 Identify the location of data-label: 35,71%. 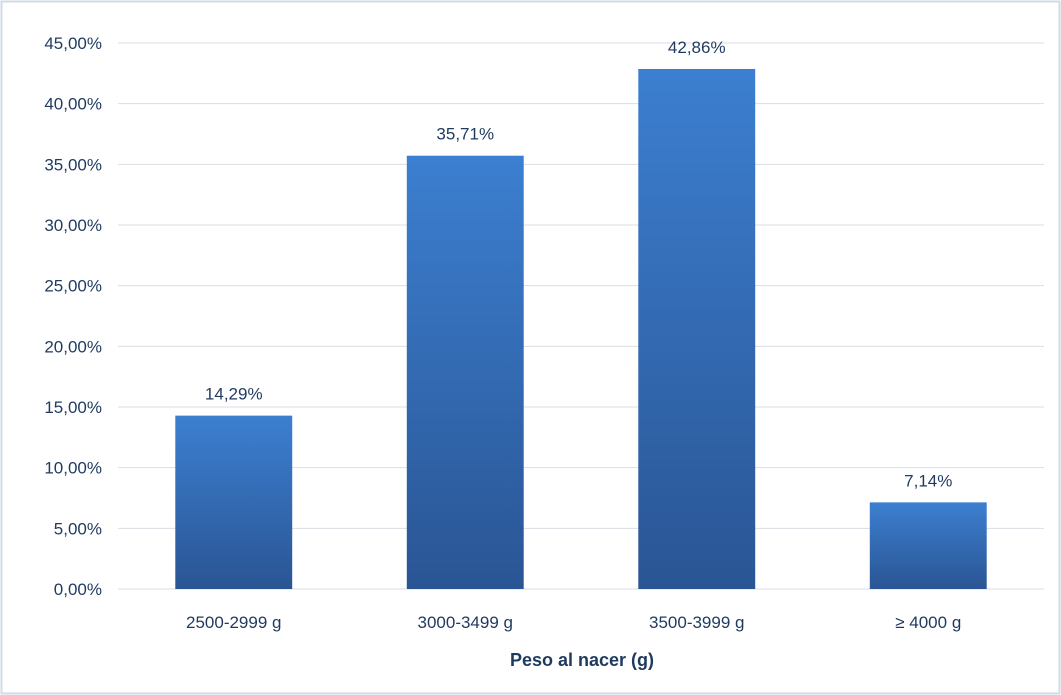
(465, 134).